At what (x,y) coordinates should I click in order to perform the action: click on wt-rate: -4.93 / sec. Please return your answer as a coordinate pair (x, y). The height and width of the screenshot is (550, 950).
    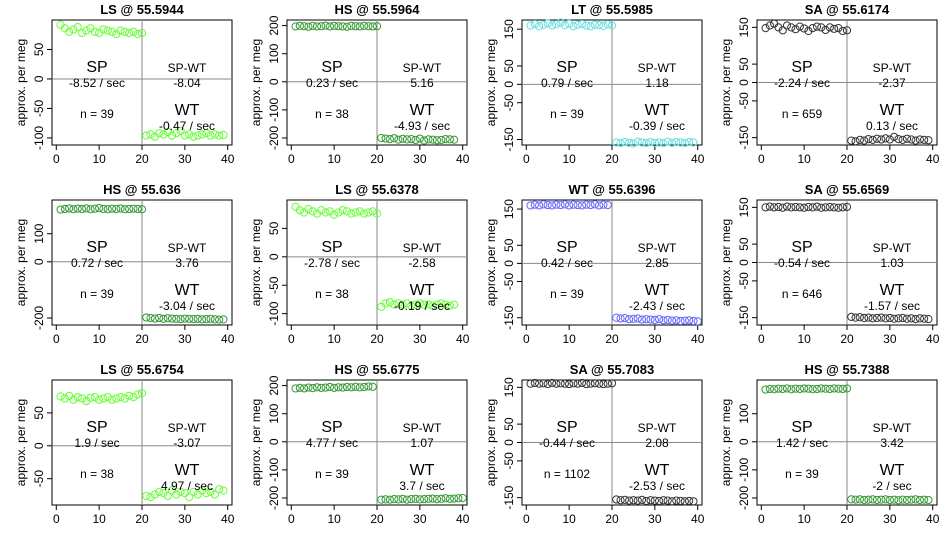
    Looking at the image, I should click on (422, 126).